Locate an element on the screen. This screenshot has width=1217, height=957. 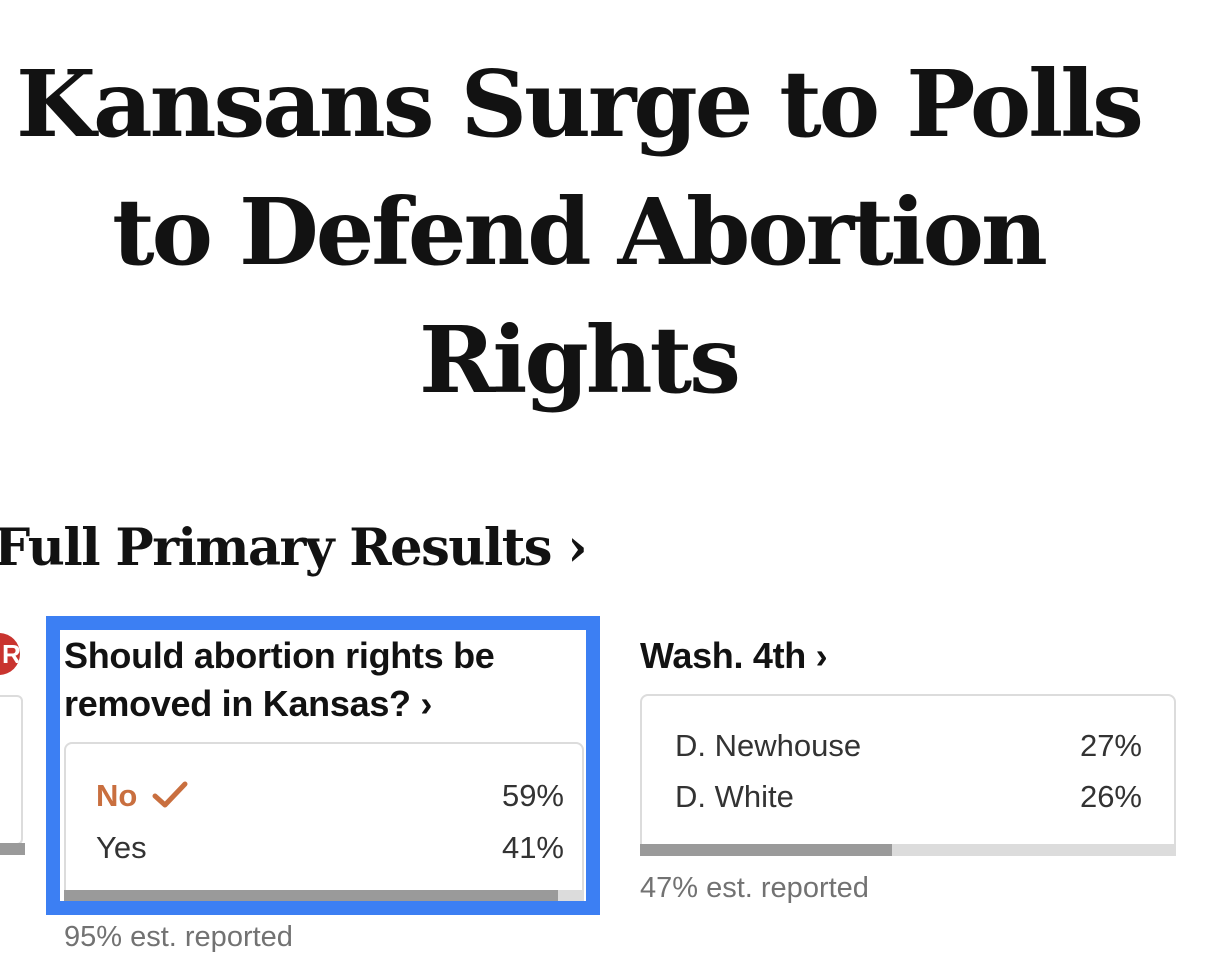
candidate-name: Yes is located at coordinates (121, 847).